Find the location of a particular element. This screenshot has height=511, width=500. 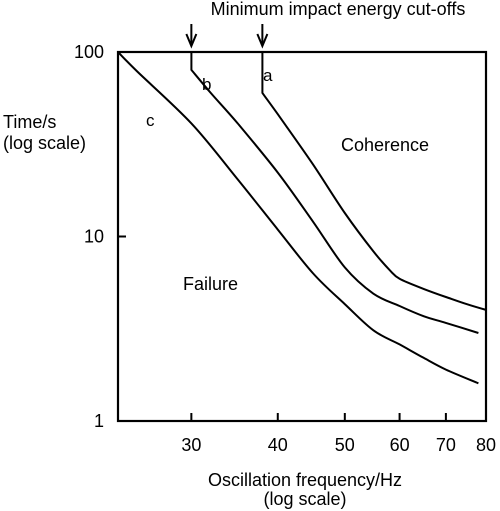

y-tick-label-1: 1 is located at coordinates (99, 421).